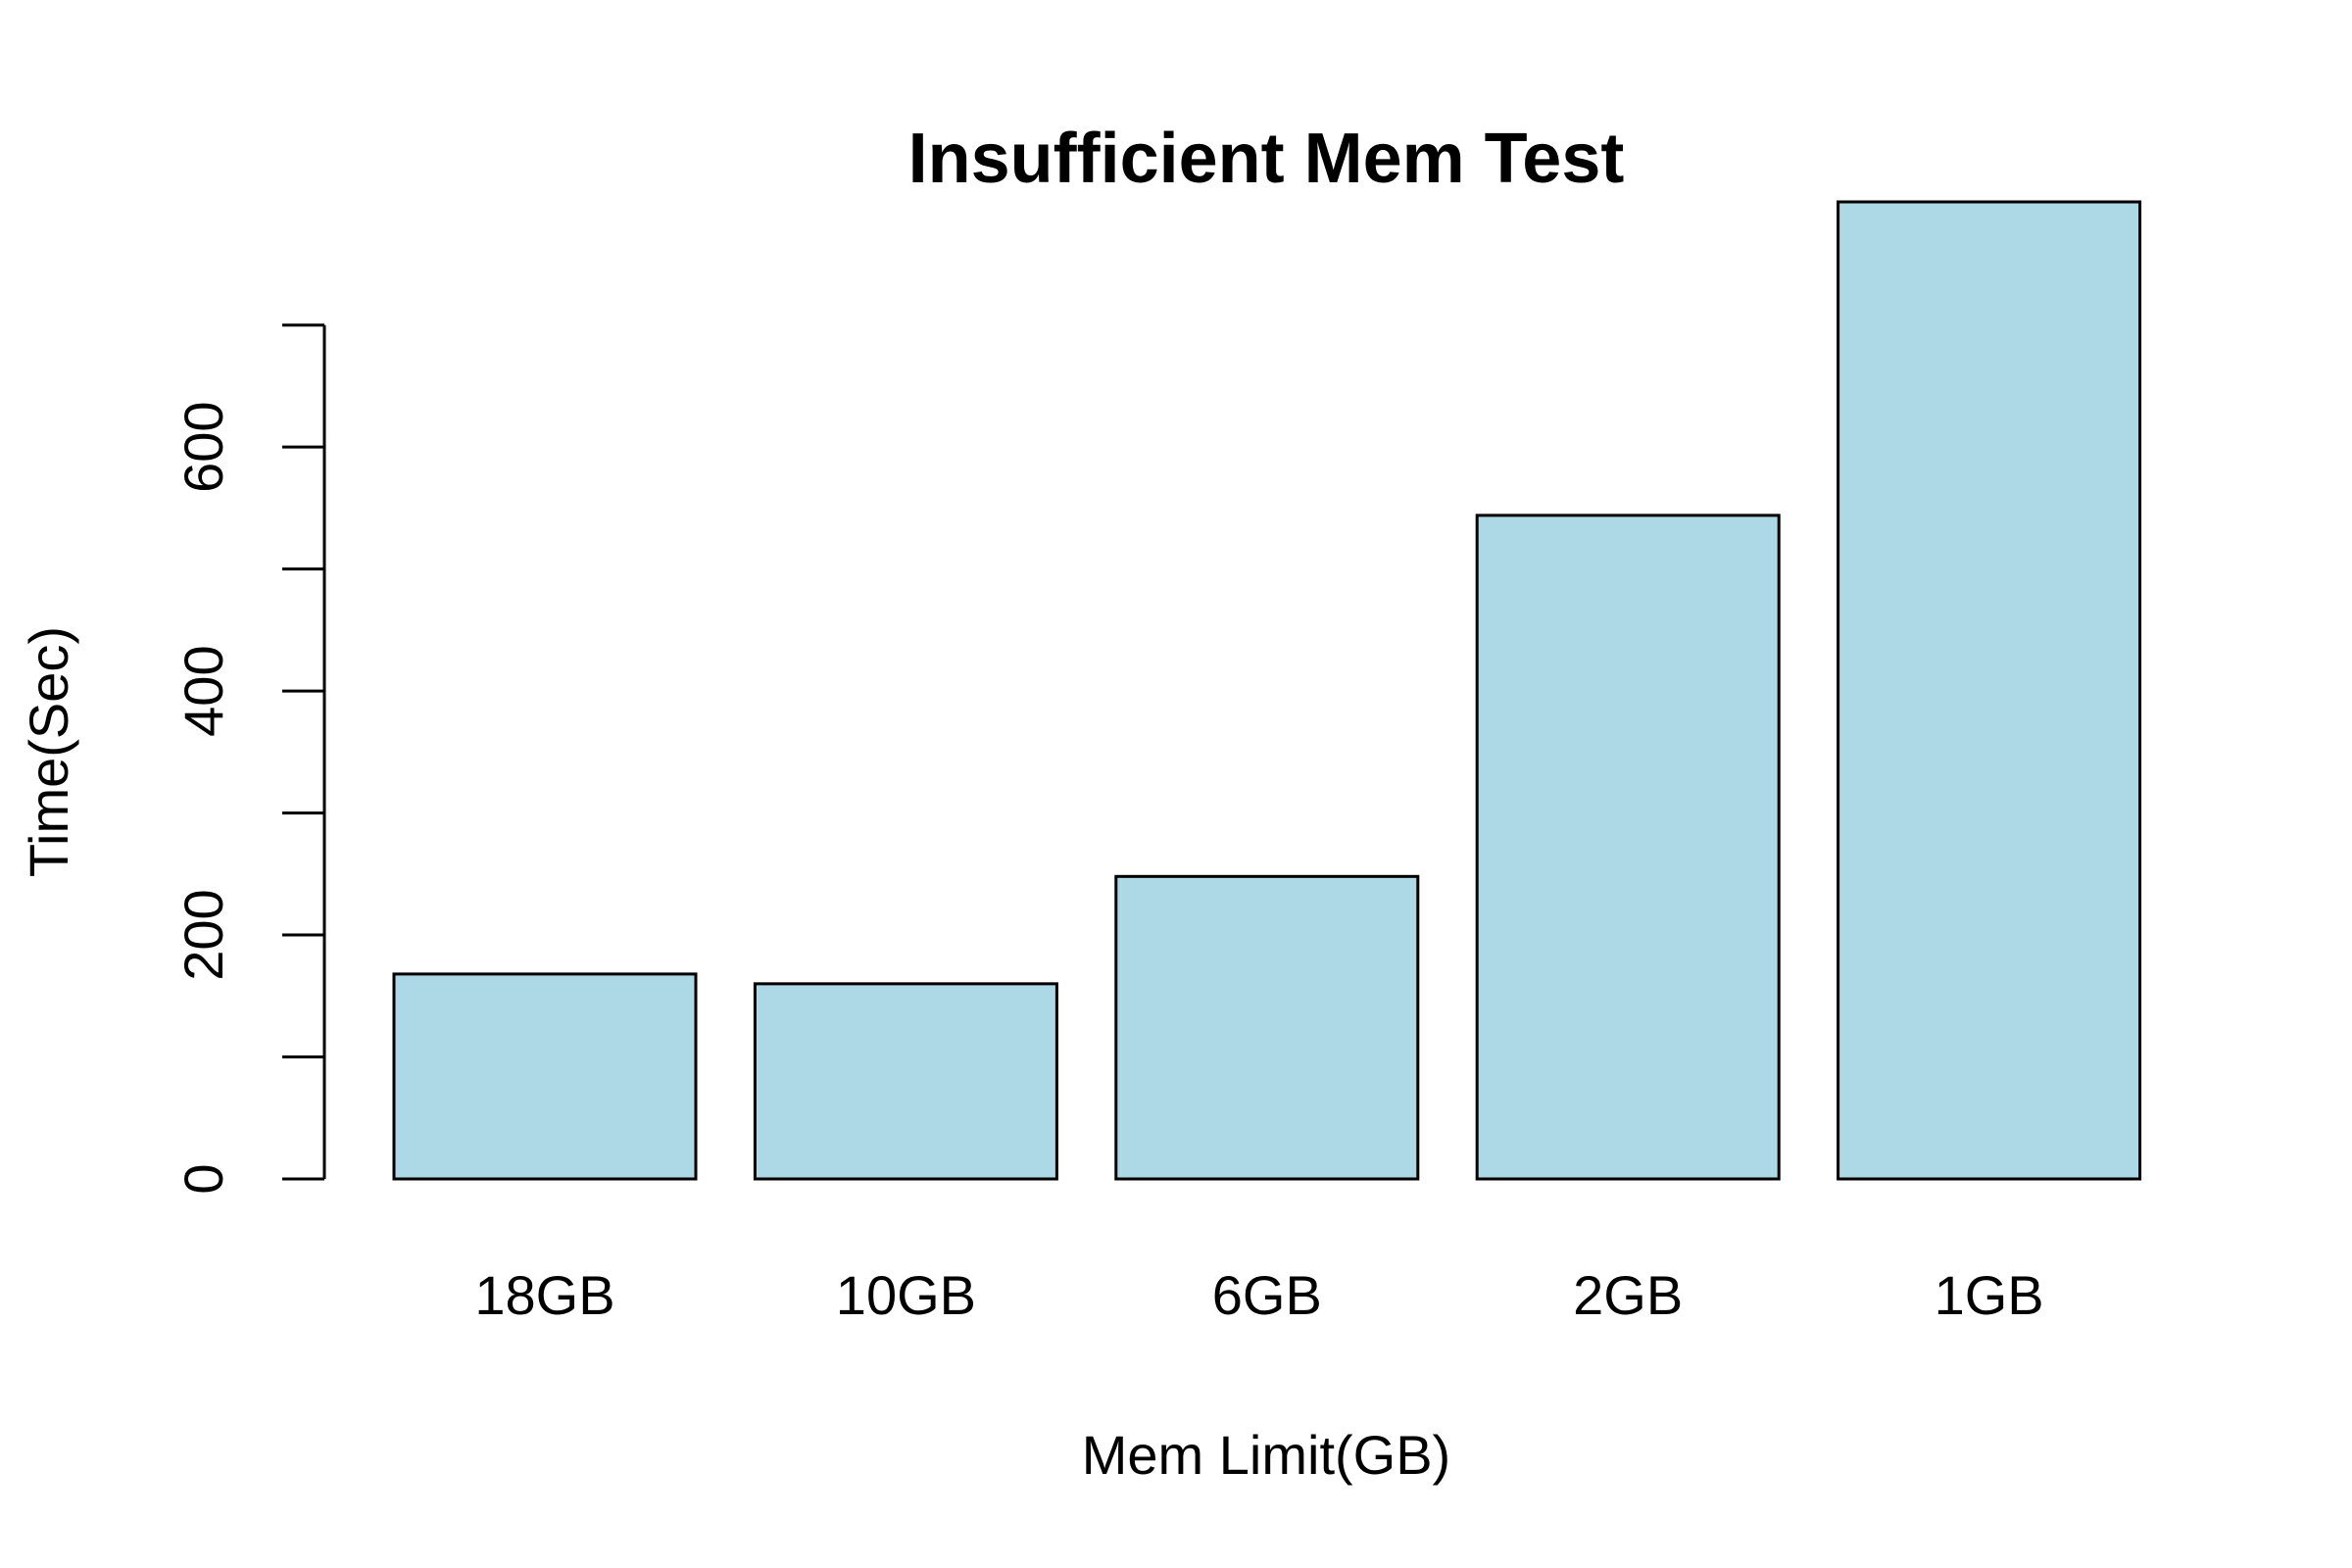  Describe the element at coordinates (1628, 1295) in the screenshot. I see `x-tick-label: 2GB` at that location.